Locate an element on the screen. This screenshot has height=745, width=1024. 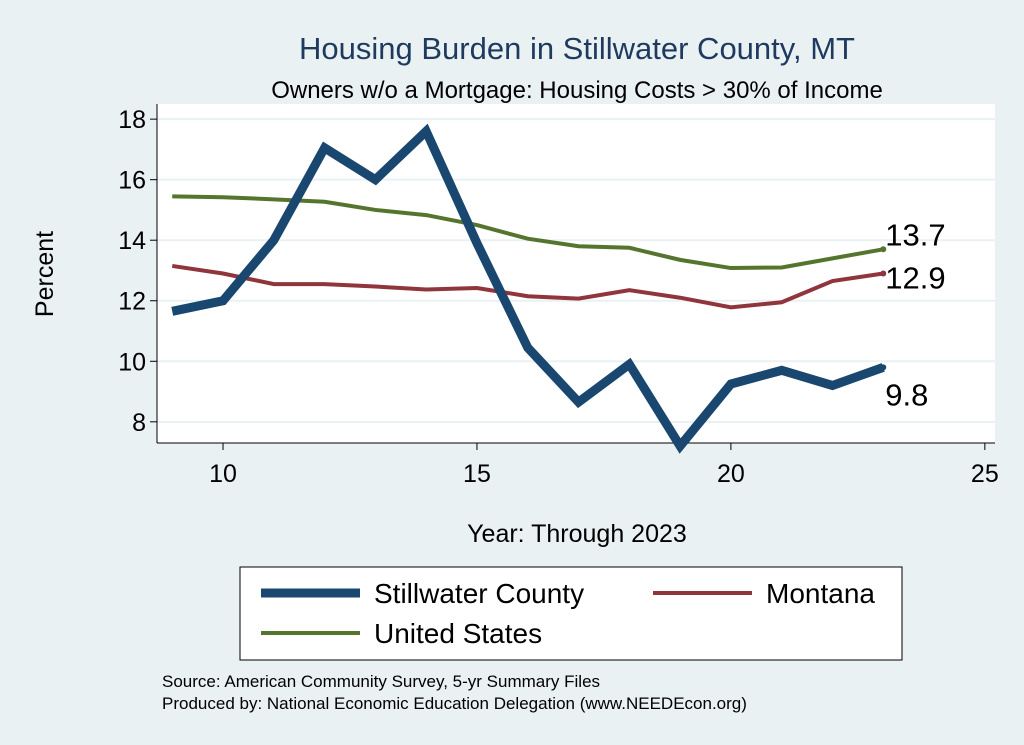
x-axis-ticks: 10 15 20 25 is located at coordinates (604, 465).